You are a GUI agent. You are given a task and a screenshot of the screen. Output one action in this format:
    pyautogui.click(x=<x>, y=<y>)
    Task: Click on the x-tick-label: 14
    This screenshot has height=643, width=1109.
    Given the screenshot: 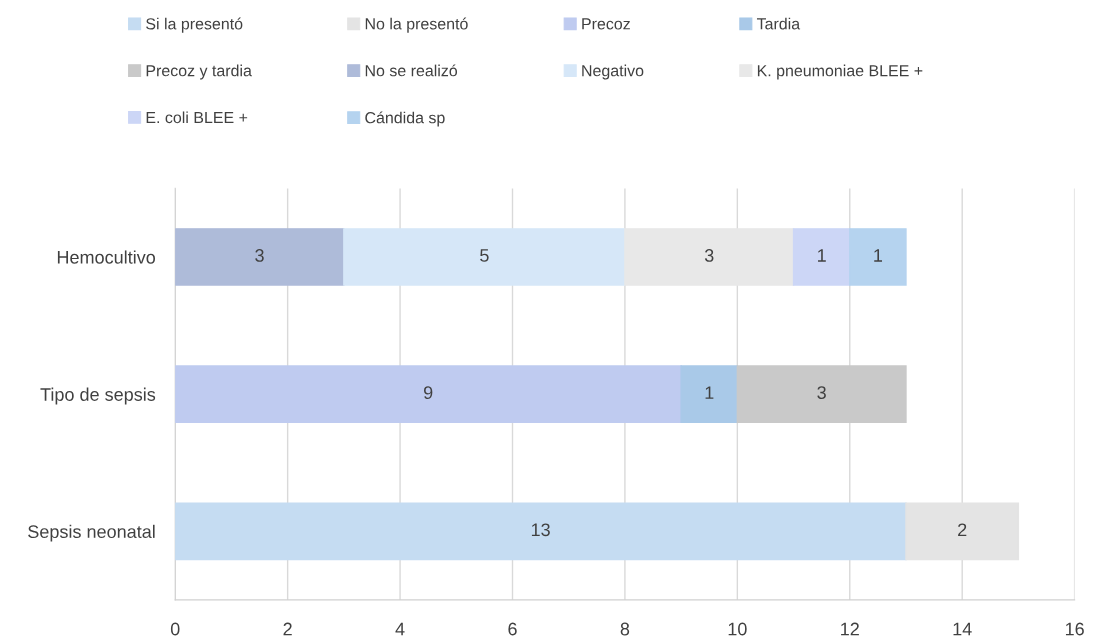 What is the action you would take?
    pyautogui.click(x=962, y=629)
    